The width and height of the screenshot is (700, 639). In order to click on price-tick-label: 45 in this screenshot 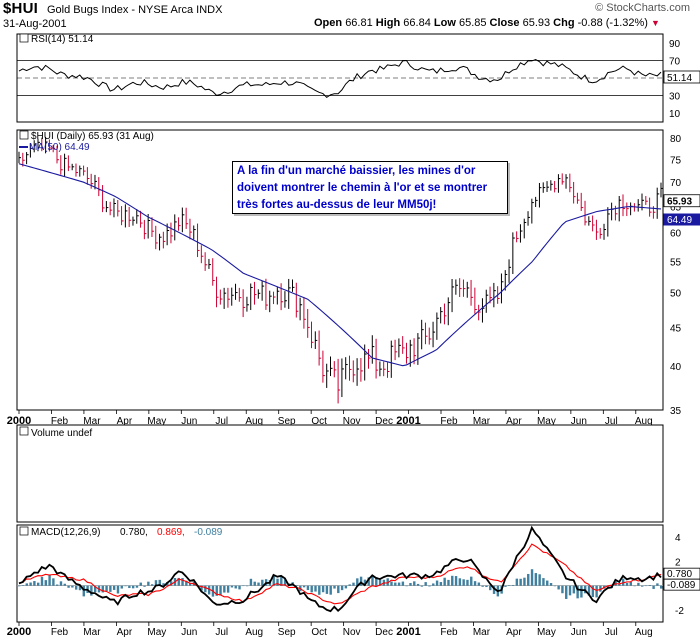, I will do `click(676, 328)`.